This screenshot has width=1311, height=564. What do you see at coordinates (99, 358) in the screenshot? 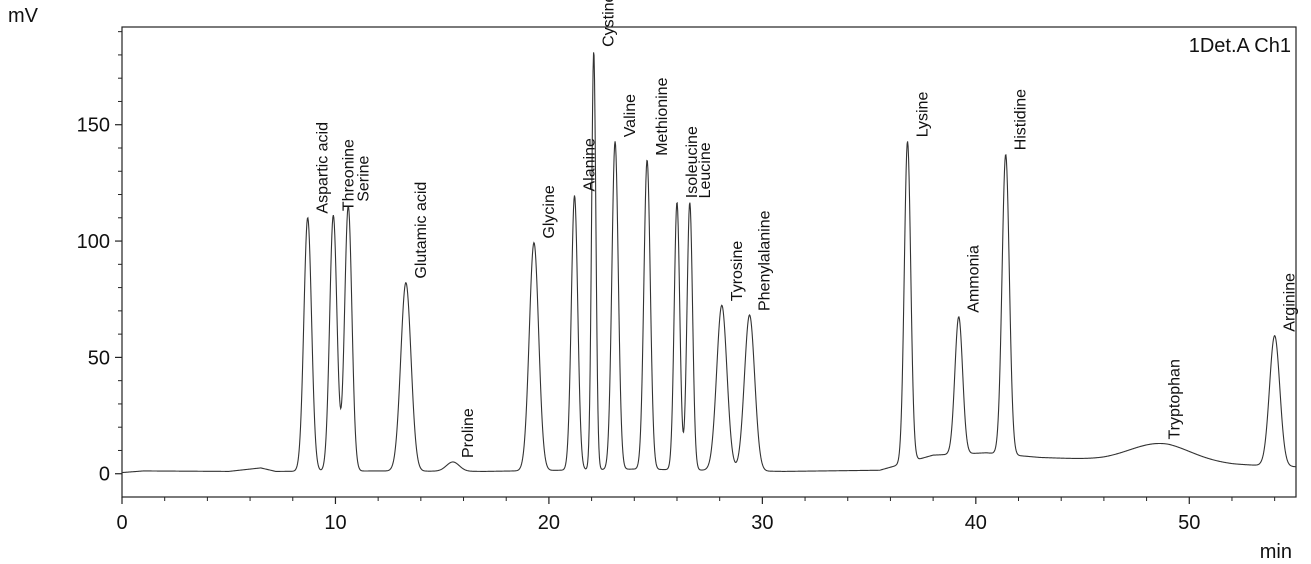
I see `y-tick-label: 50` at bounding box center [99, 358].